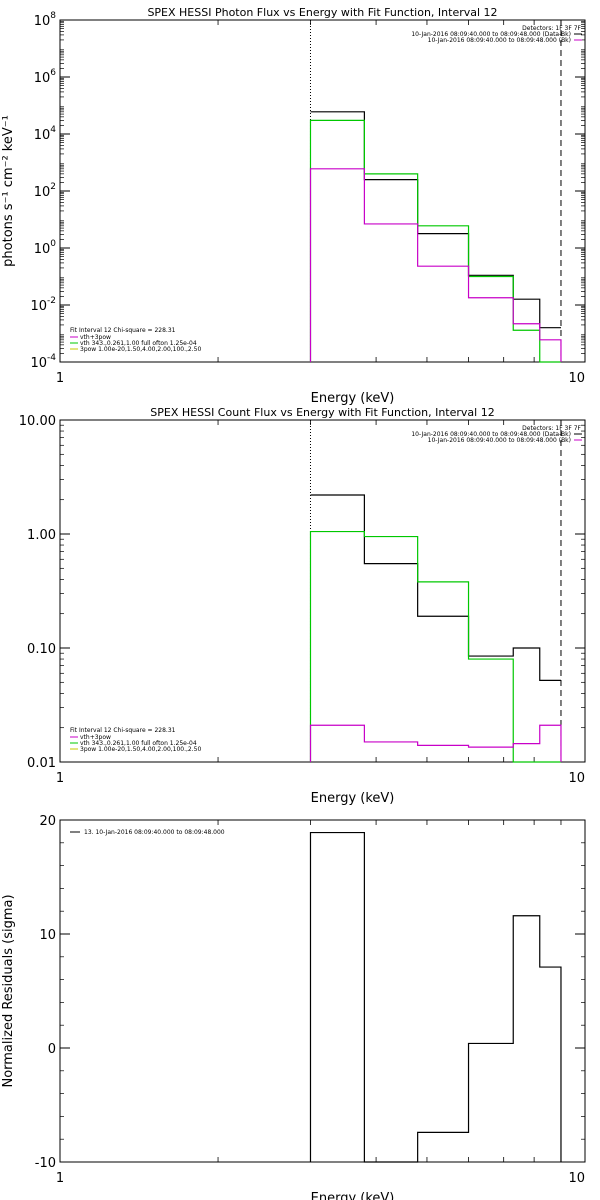  I want to click on chart-2-legend-bottomleft-item: vth+3pow, so click(95, 737).